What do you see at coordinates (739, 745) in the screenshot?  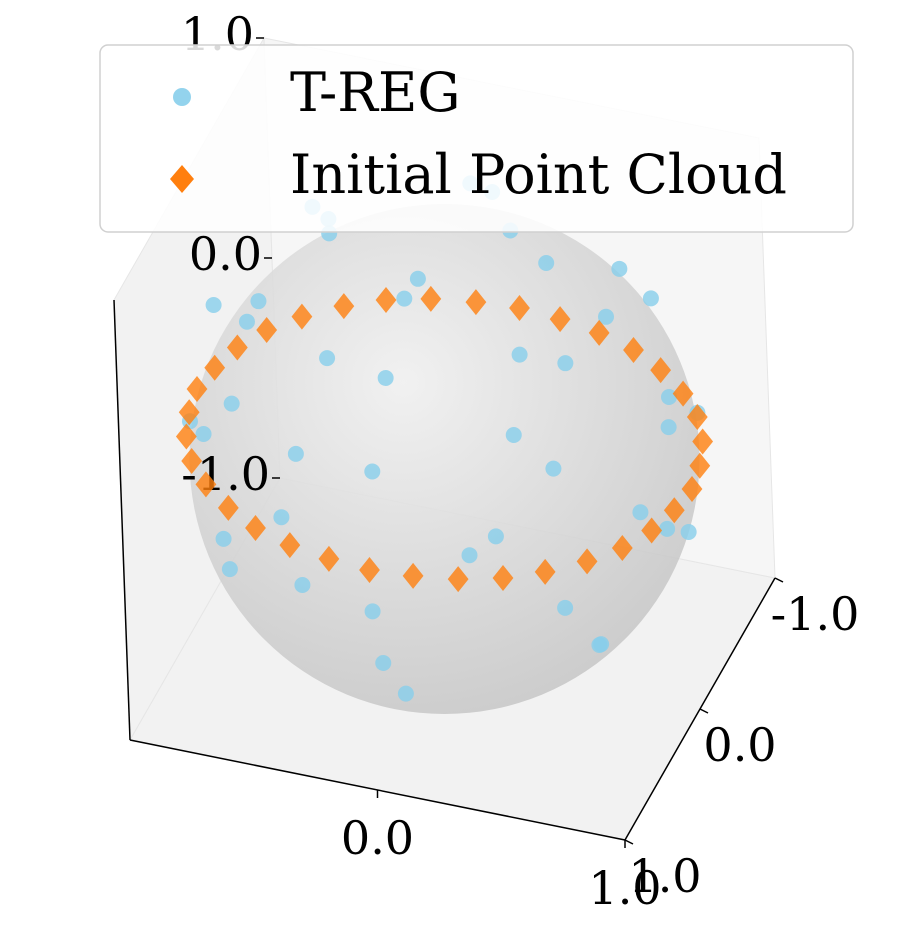 I see `y-tick-label: 0.0` at bounding box center [739, 745].